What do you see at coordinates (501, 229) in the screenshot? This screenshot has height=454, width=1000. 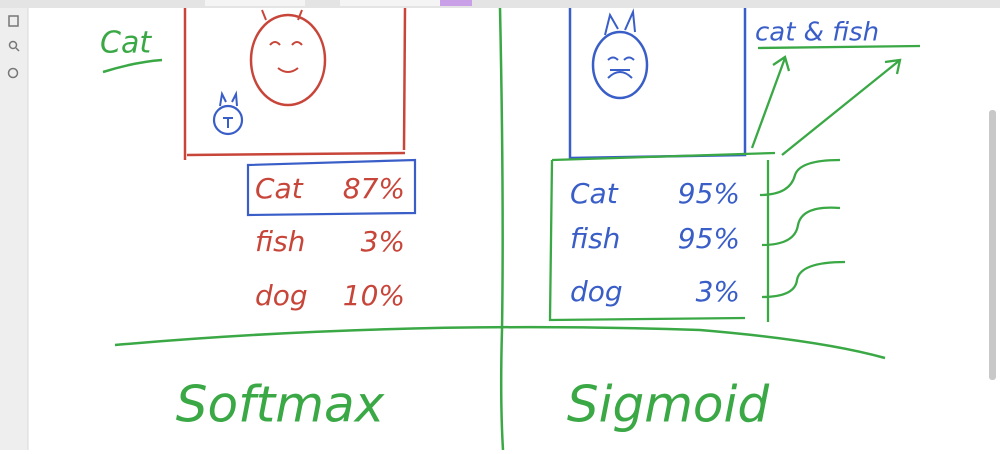 I see `vertical-divider` at bounding box center [501, 229].